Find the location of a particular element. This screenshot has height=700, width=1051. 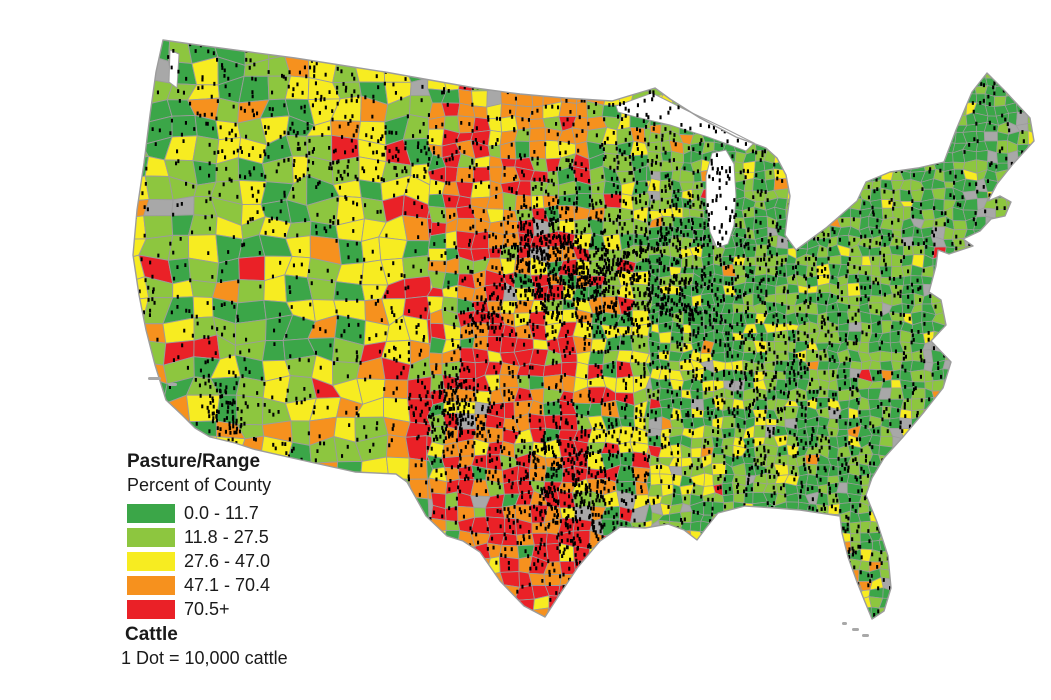

legend-swatch-green-icon is located at coordinates (151, 513).